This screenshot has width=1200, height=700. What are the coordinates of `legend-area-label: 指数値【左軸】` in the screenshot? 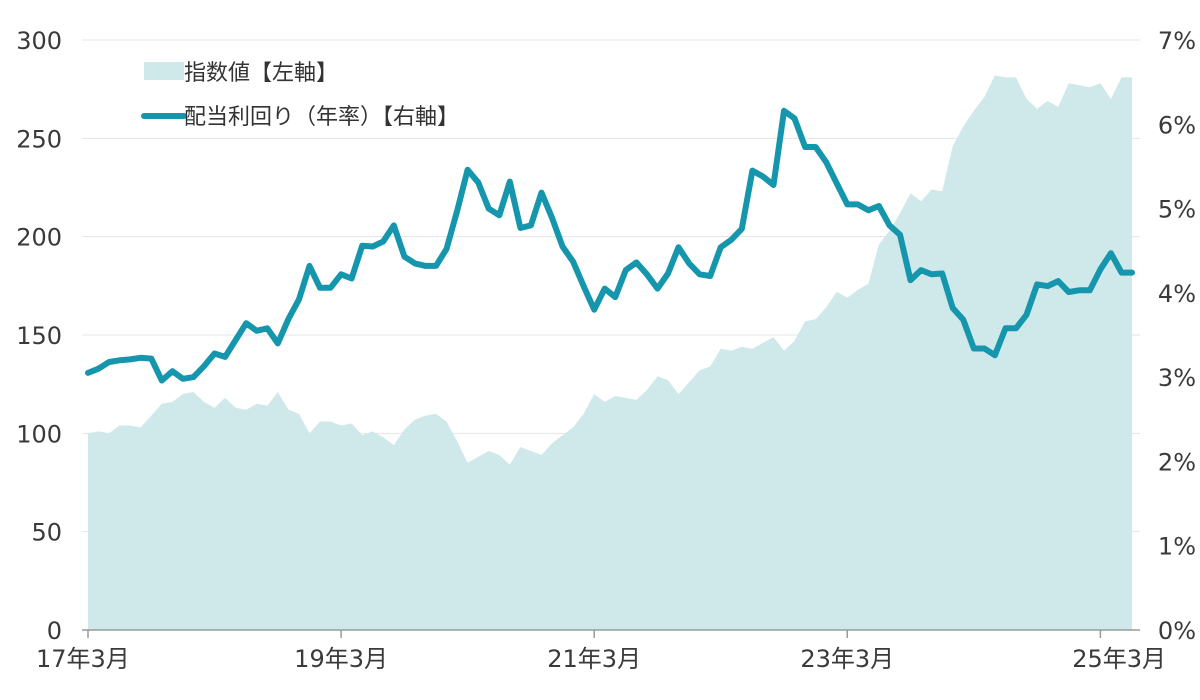 It's located at (261, 73).